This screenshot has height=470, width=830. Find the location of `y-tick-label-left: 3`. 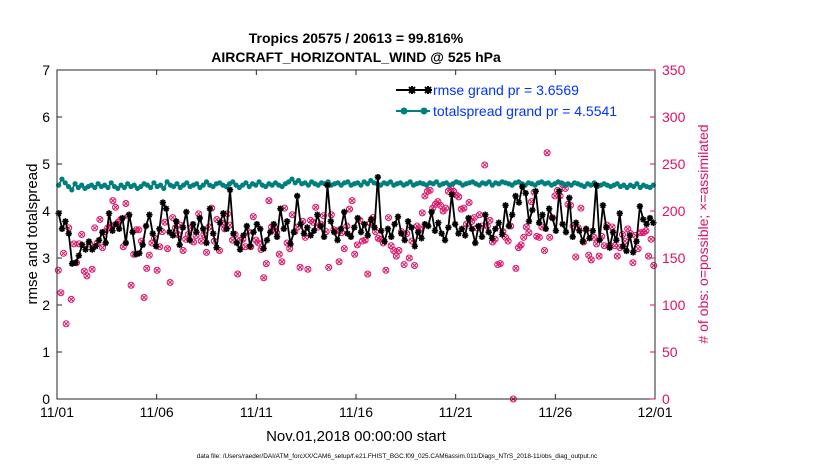

y-tick-label-left: 3 is located at coordinates (46, 258).